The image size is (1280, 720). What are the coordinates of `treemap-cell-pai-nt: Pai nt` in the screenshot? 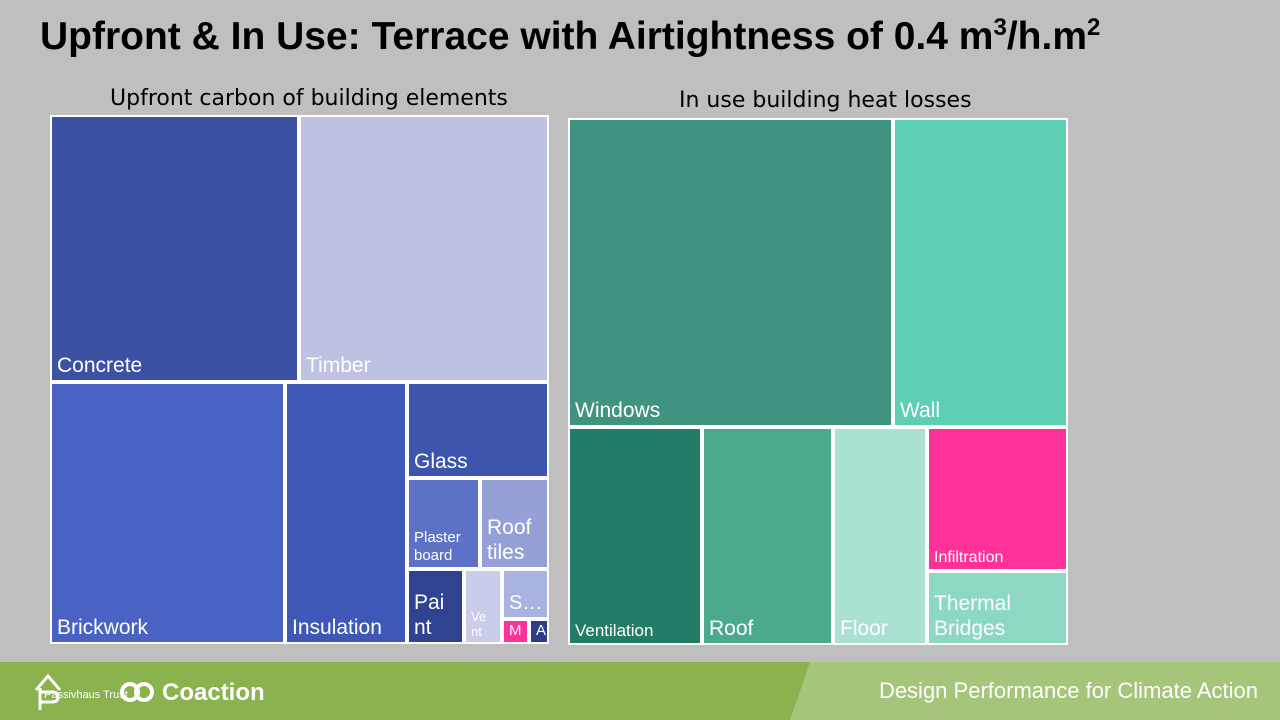 It's located at (435, 606).